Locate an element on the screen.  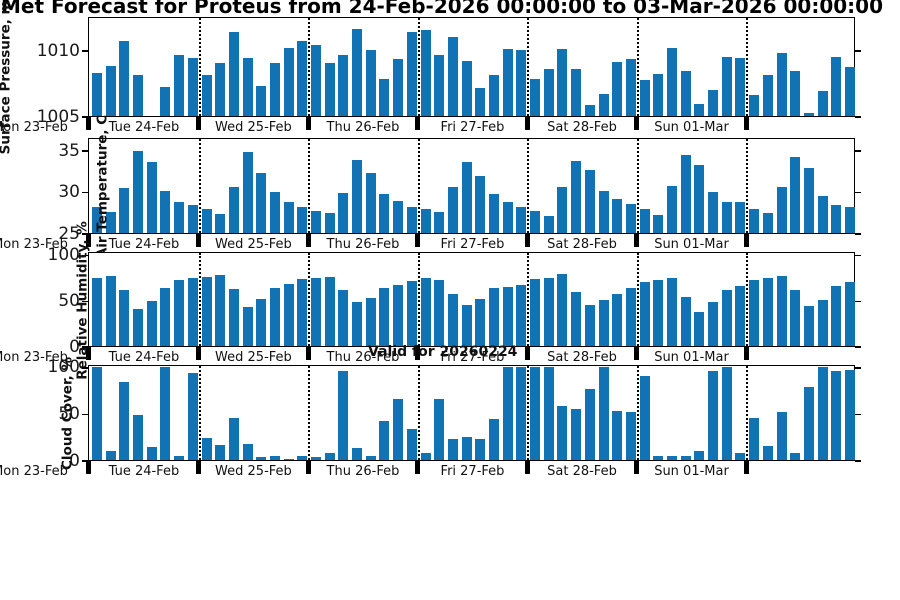
ytick-label: 50 is located at coordinates (69, 413).